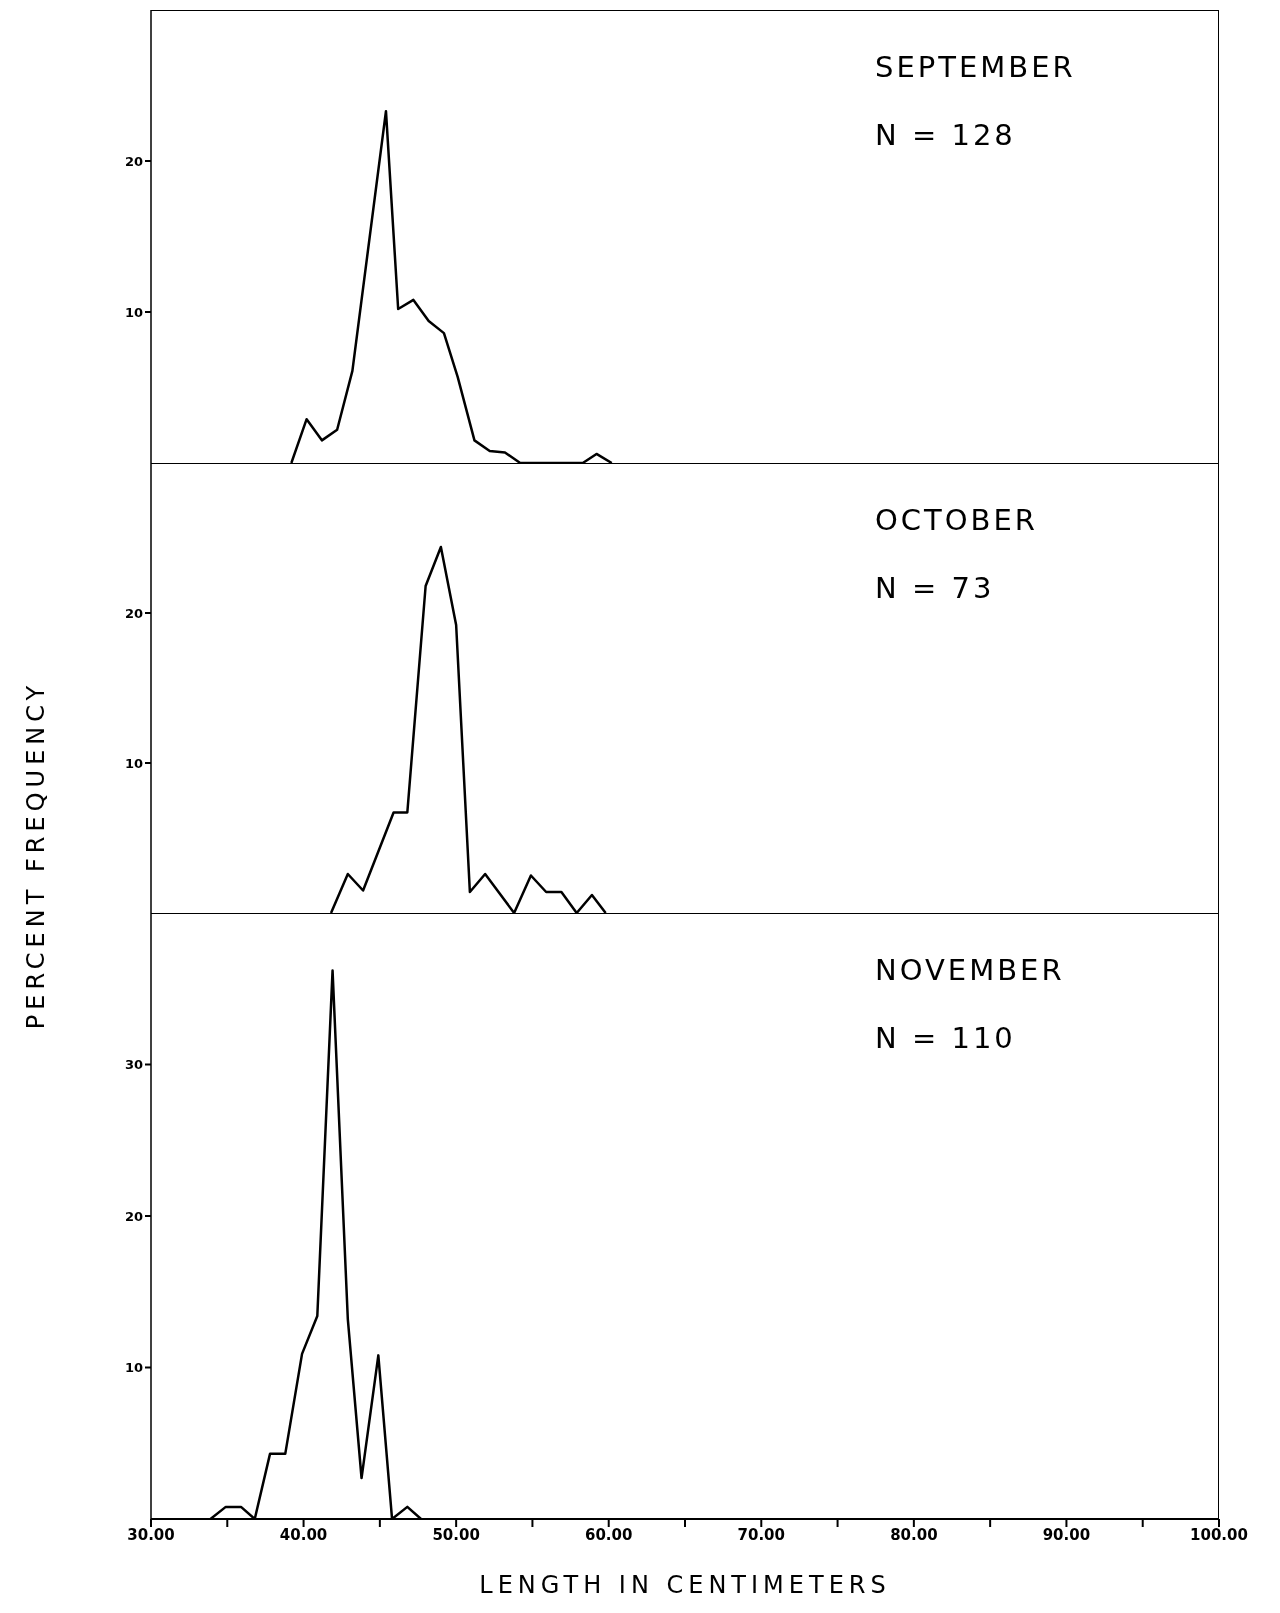 The height and width of the screenshot is (1613, 1280). I want to click on y-axis-title: PERCENT FREQUENCY, so click(36, 855).